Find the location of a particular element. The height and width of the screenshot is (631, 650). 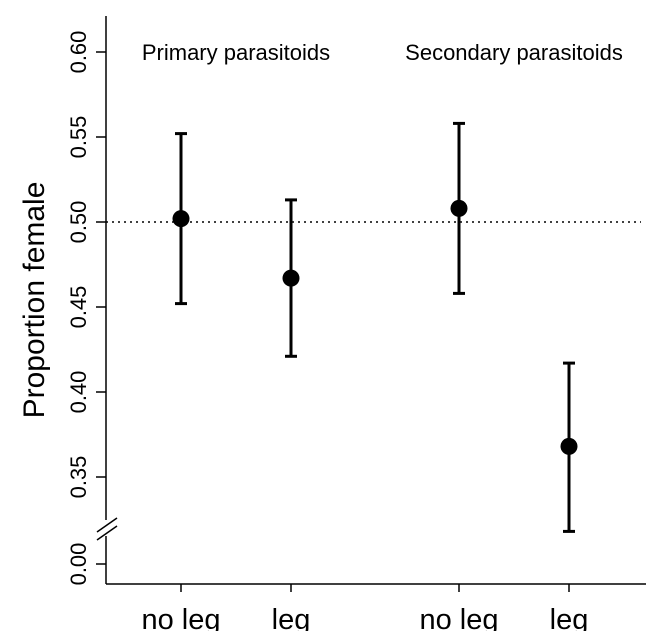

axis-break-mark-bottom is located at coordinates (107, 533).